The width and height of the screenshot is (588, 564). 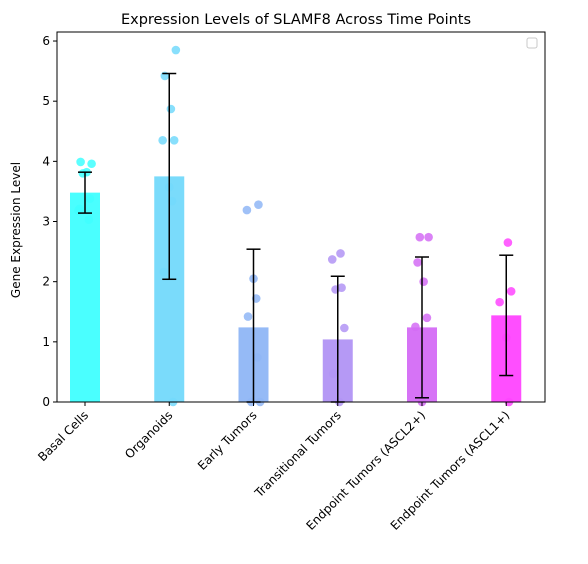 I want to click on legend, so click(x=532, y=43).